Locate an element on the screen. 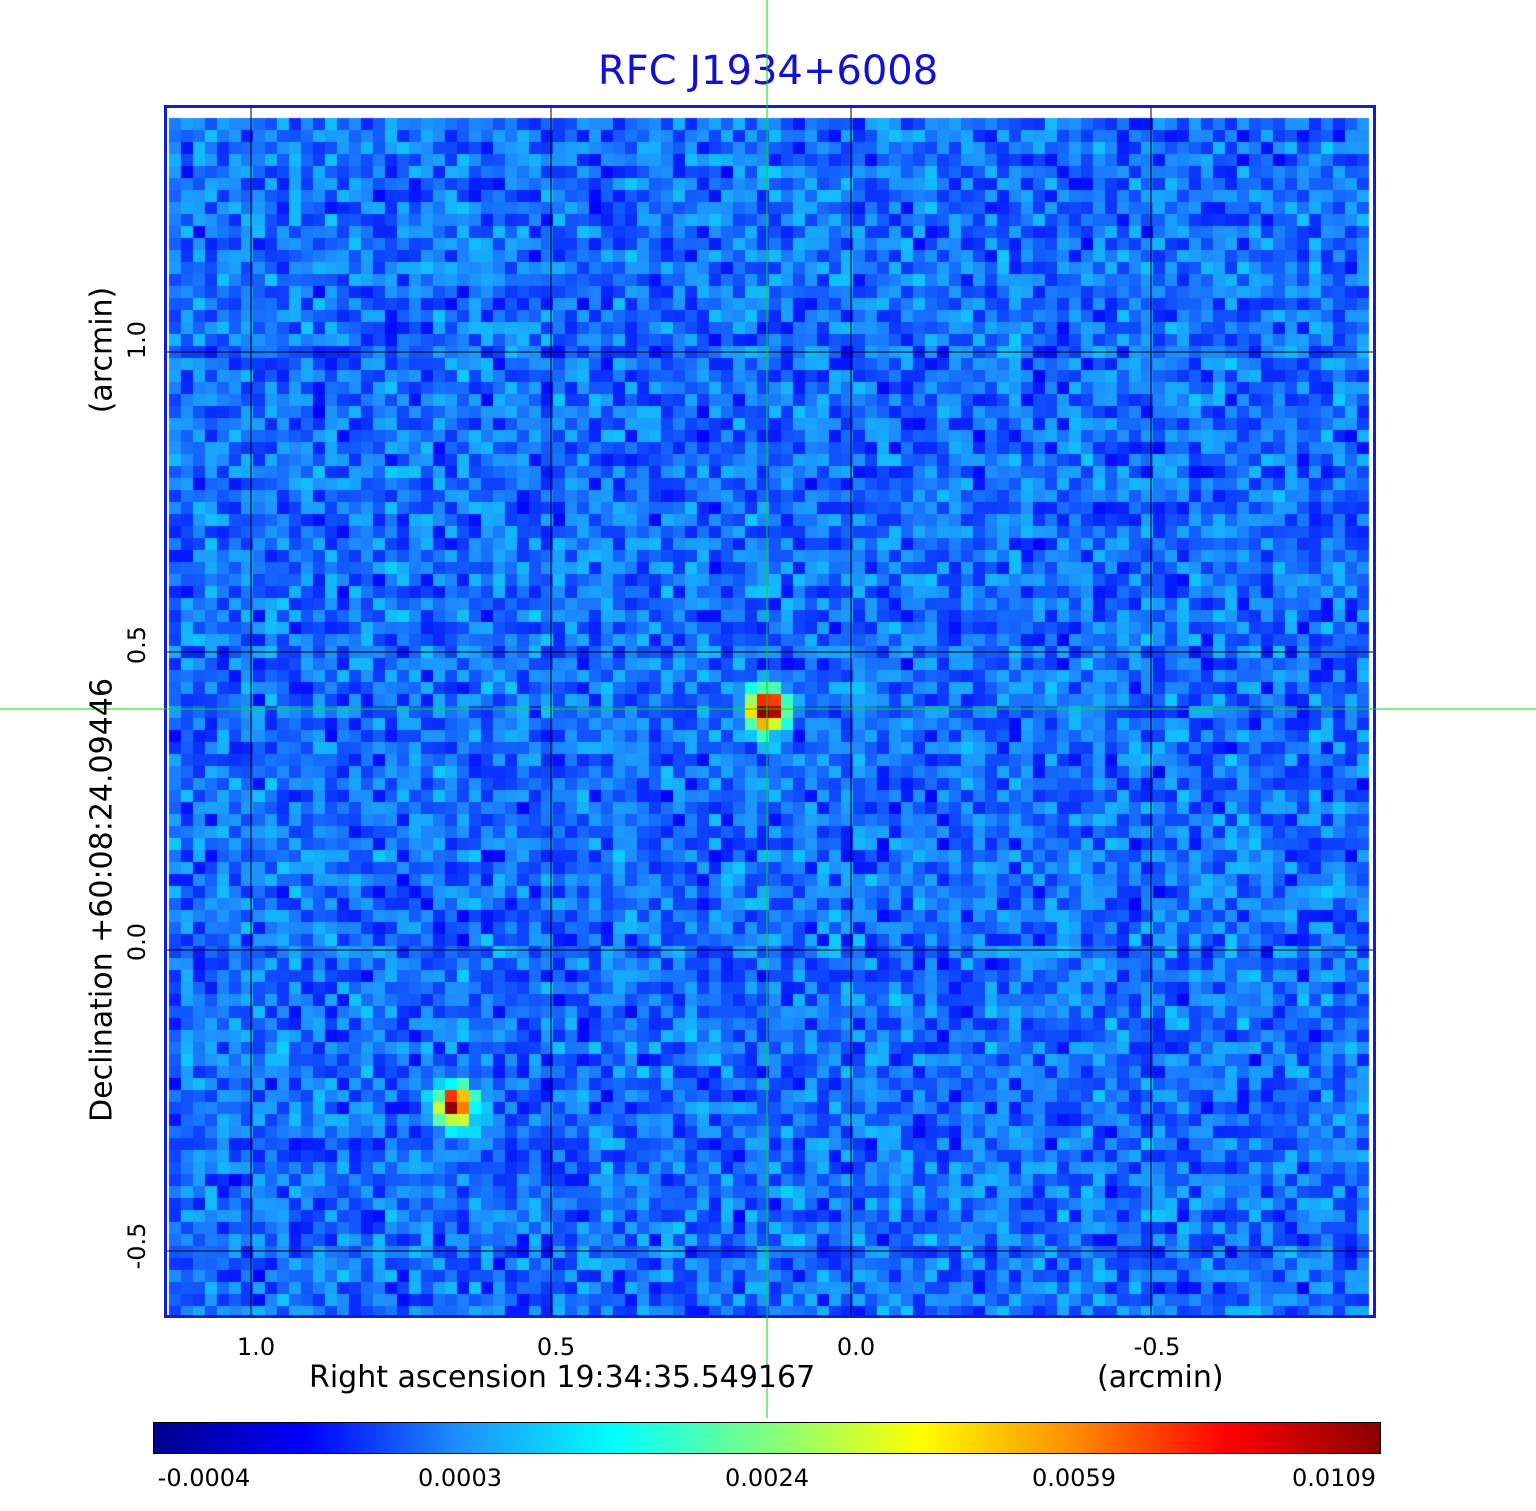 The height and width of the screenshot is (1511, 1536). y-axis-label: Declination +60:08:24.09446 is located at coordinates (102, 900).